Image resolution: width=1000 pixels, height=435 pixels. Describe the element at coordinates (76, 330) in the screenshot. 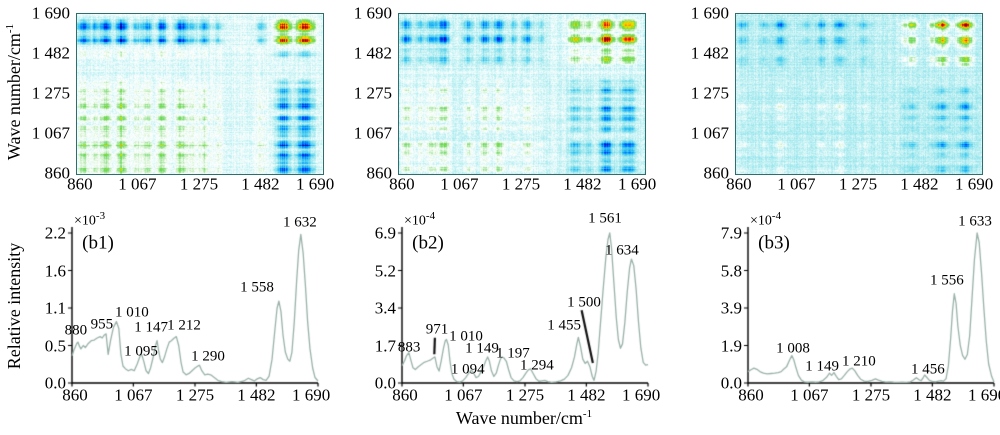

I see `peak-annotation: 880` at that location.